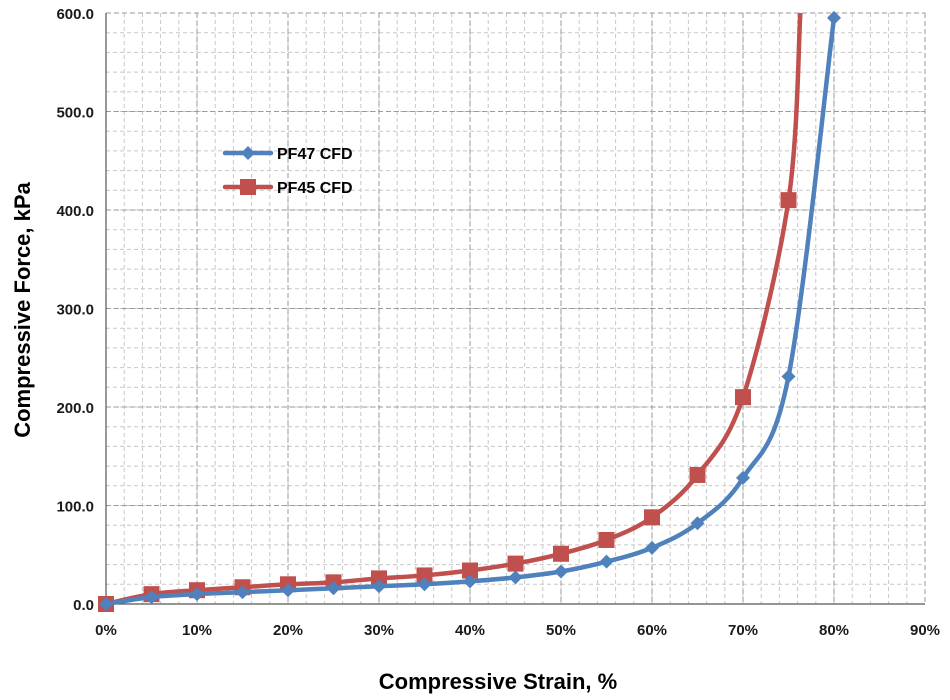 This screenshot has height=700, width=950. Describe the element at coordinates (75, 211) in the screenshot. I see `y-tick-label: 400.0` at that location.